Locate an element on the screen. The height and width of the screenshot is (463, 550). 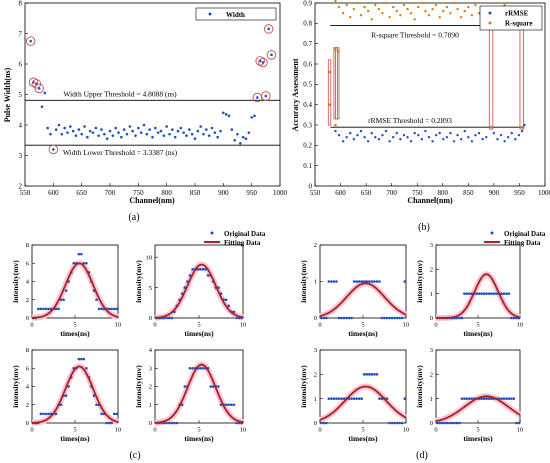
c-sub1-x-tick-label: 0 is located at coordinates (31, 325).